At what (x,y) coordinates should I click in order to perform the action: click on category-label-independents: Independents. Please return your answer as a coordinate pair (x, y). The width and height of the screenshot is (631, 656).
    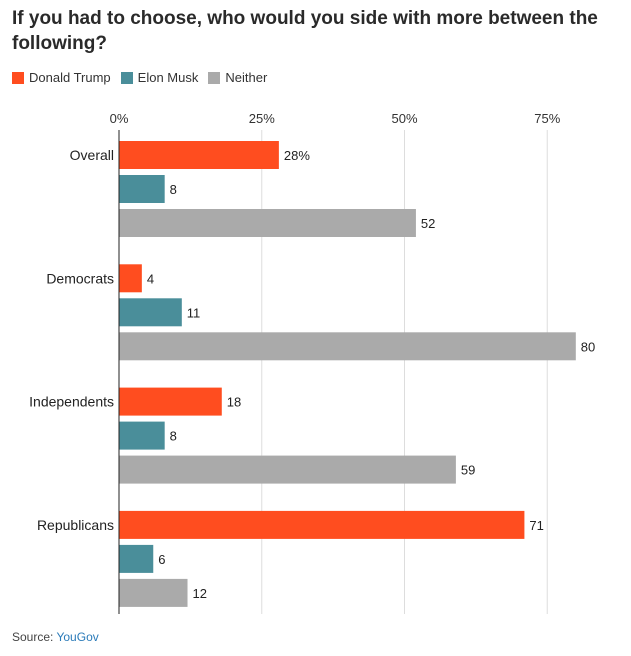
    Looking at the image, I should click on (71, 402).